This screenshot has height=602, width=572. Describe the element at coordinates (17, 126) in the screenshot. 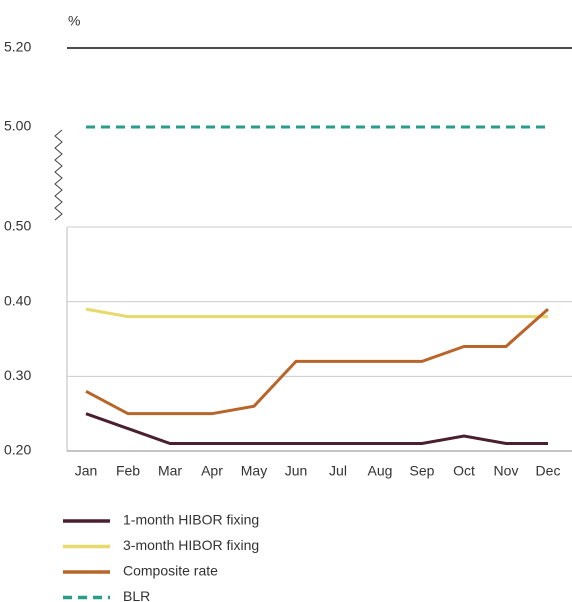

I see `y-tick-label: 5.00` at that location.